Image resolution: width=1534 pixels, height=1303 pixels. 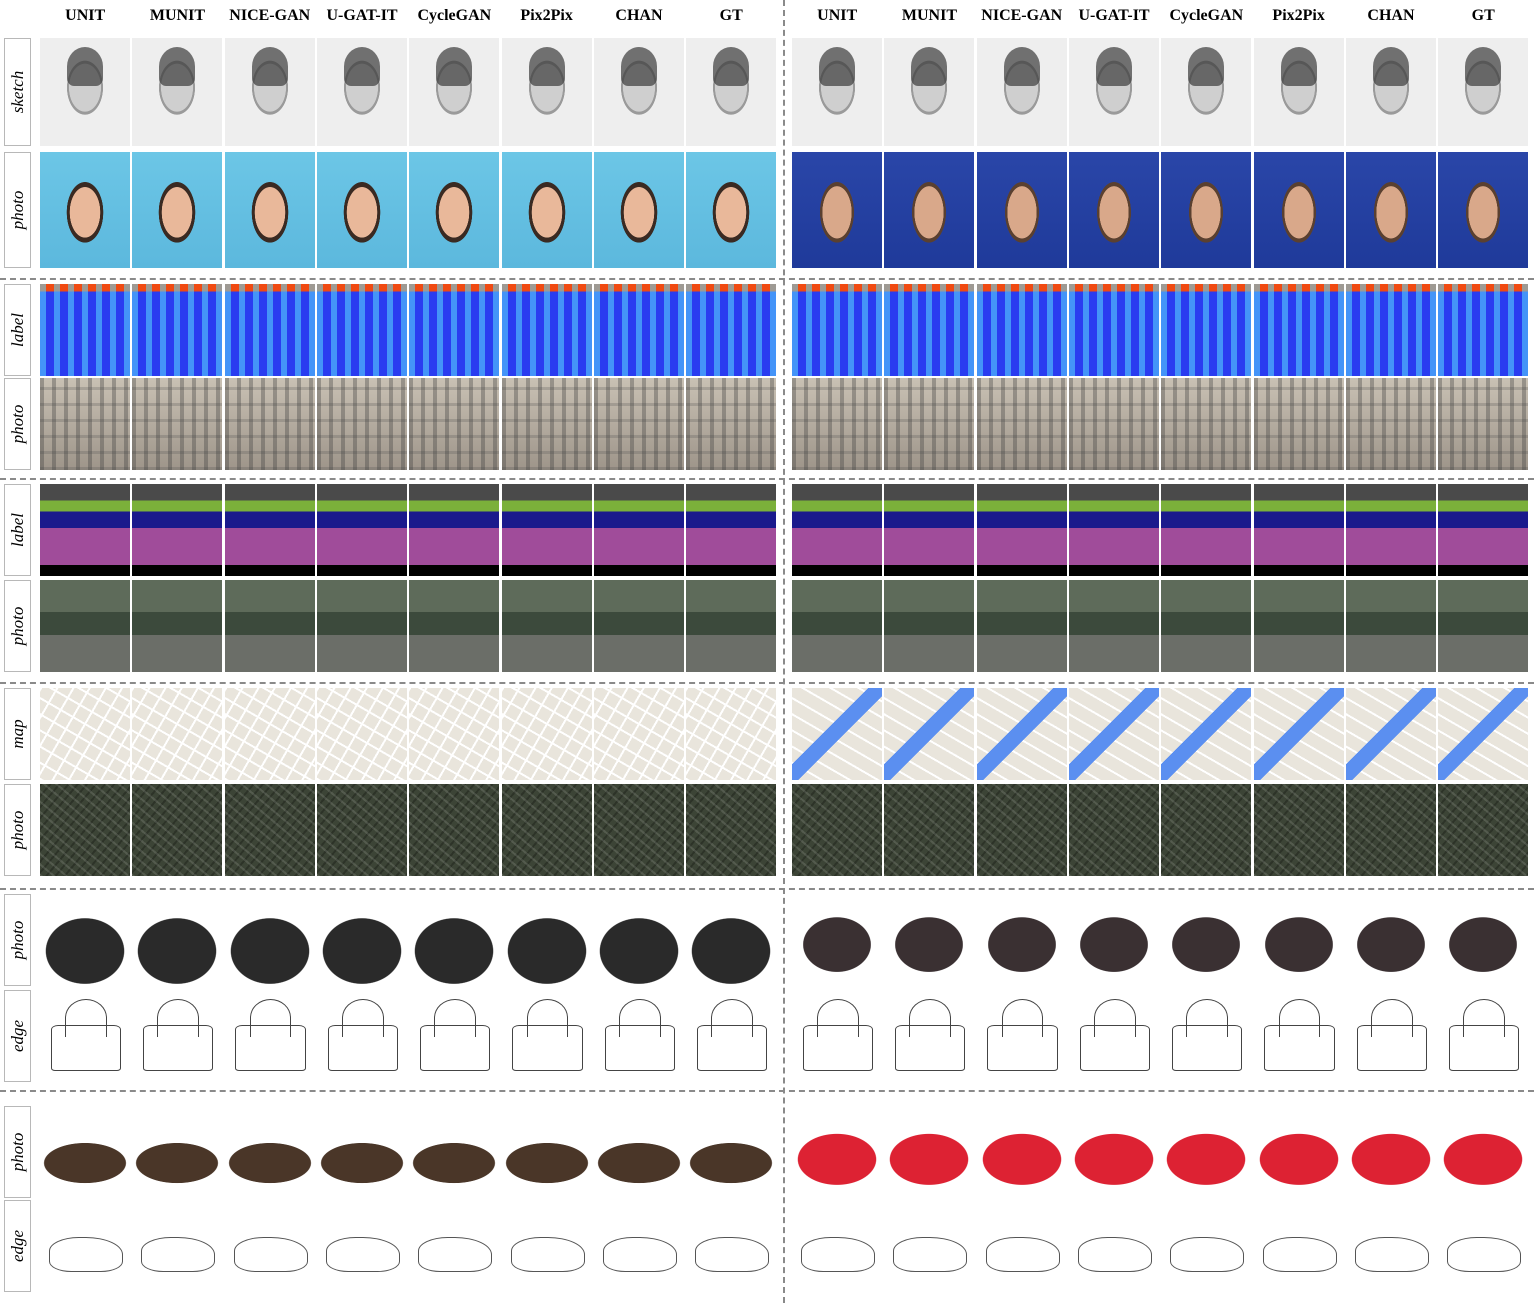 I want to click on column-header-gt: GT, so click(x=731, y=15).